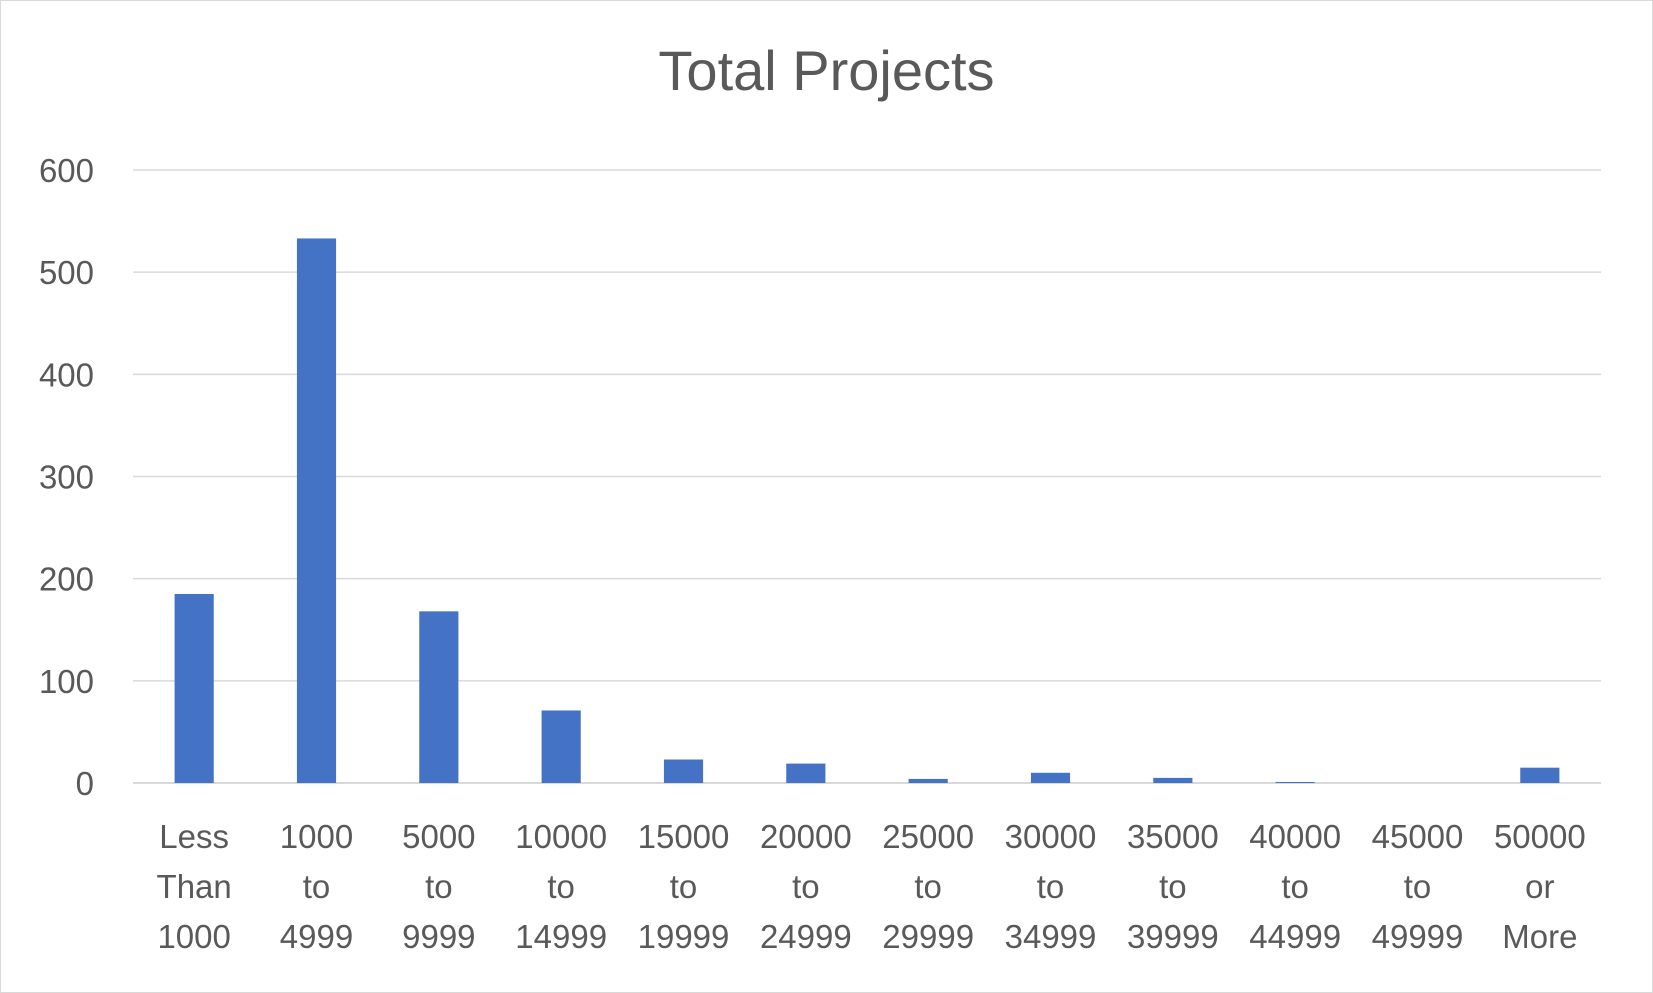  Describe the element at coordinates (1295, 836) in the screenshot. I see `x-tick-label: 40000` at that location.